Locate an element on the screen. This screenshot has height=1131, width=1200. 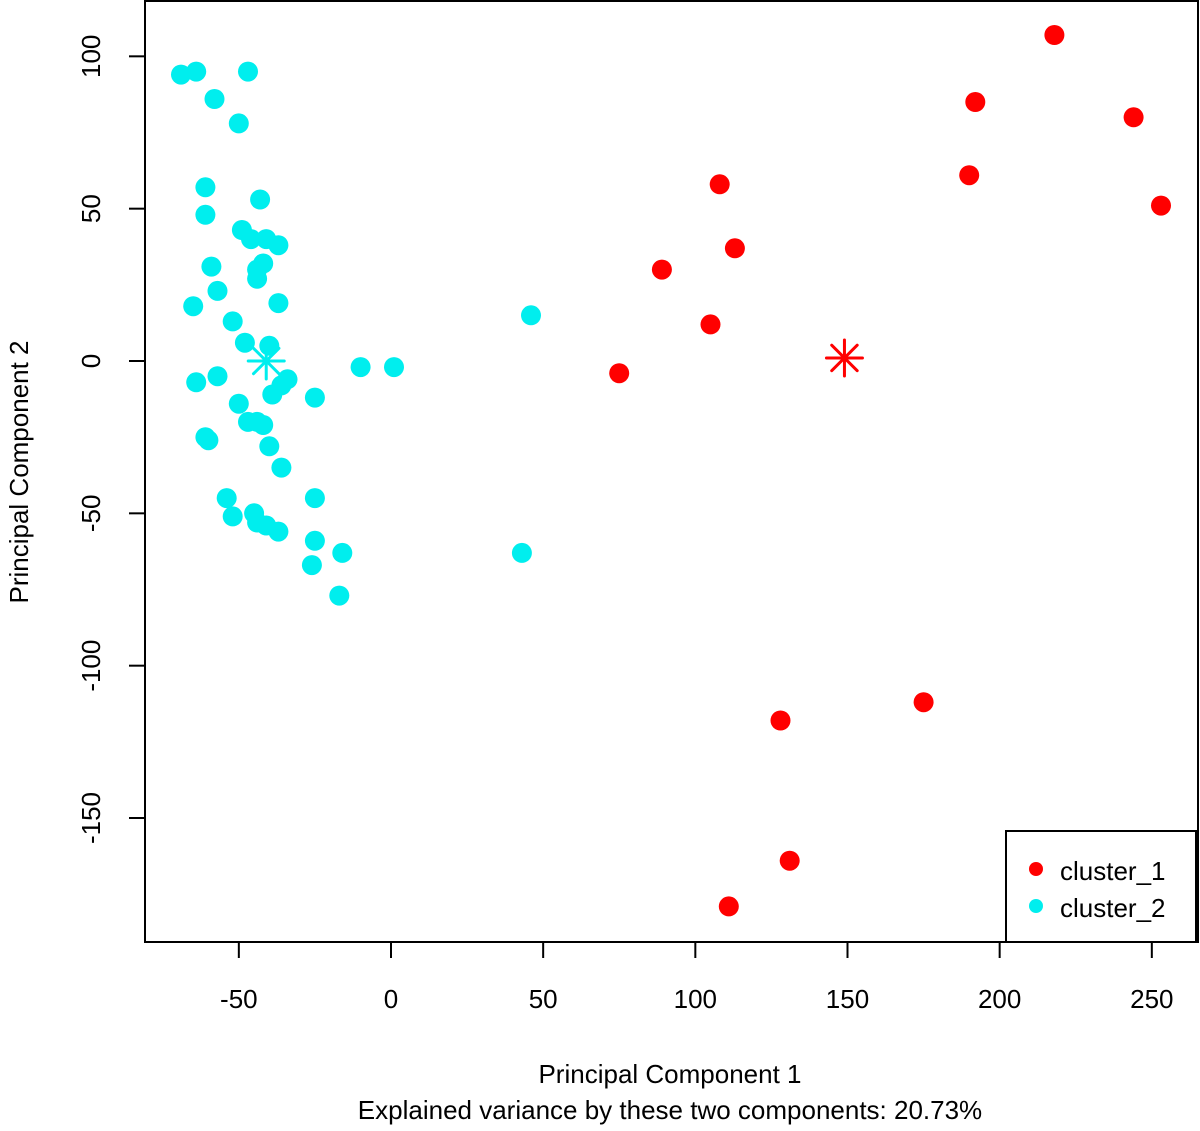
x-tick-label: 100 is located at coordinates (695, 999).